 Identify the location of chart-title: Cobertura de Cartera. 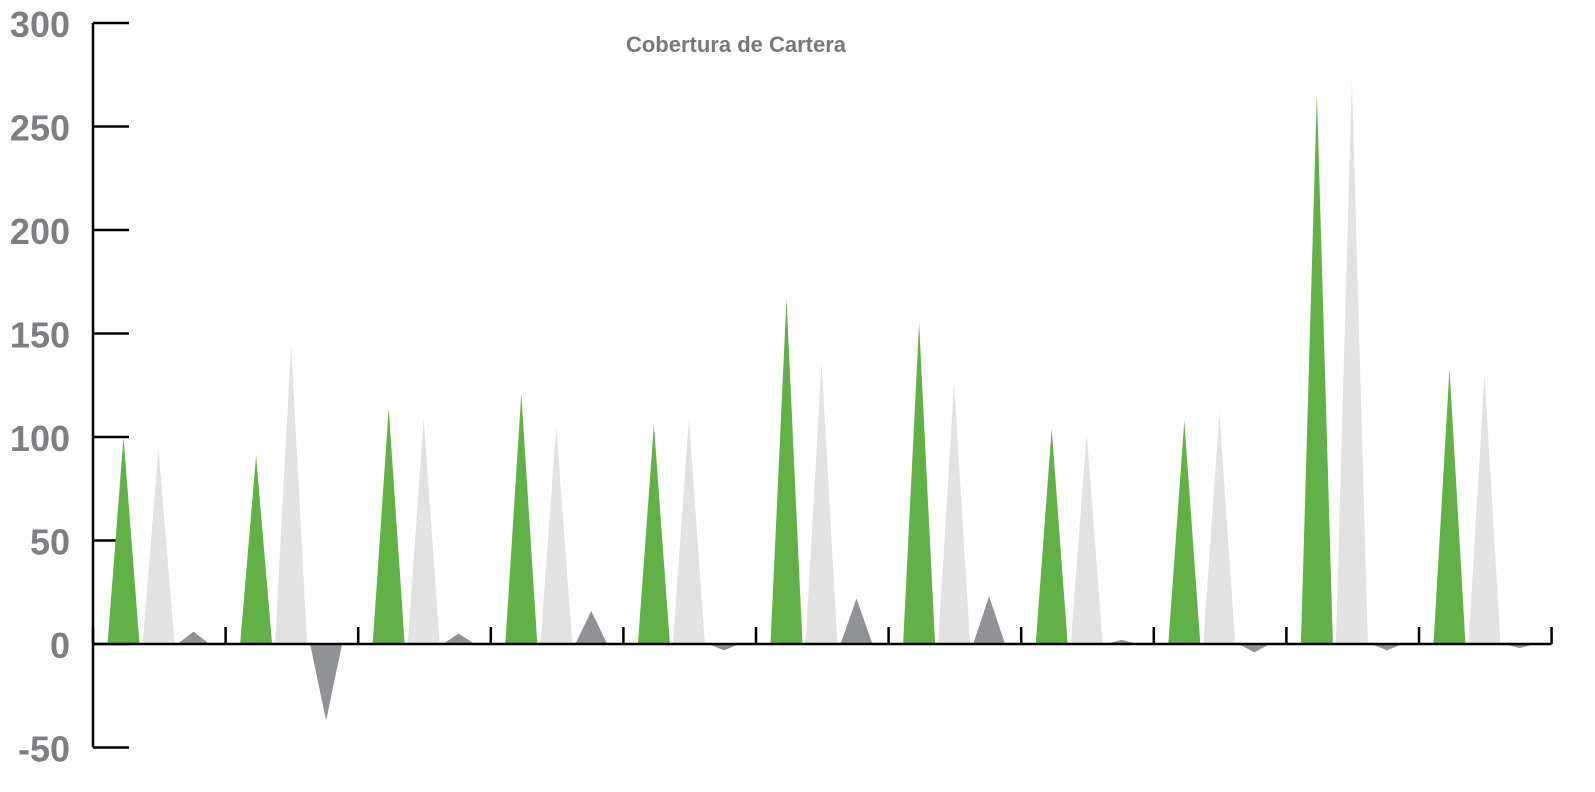
(736, 44).